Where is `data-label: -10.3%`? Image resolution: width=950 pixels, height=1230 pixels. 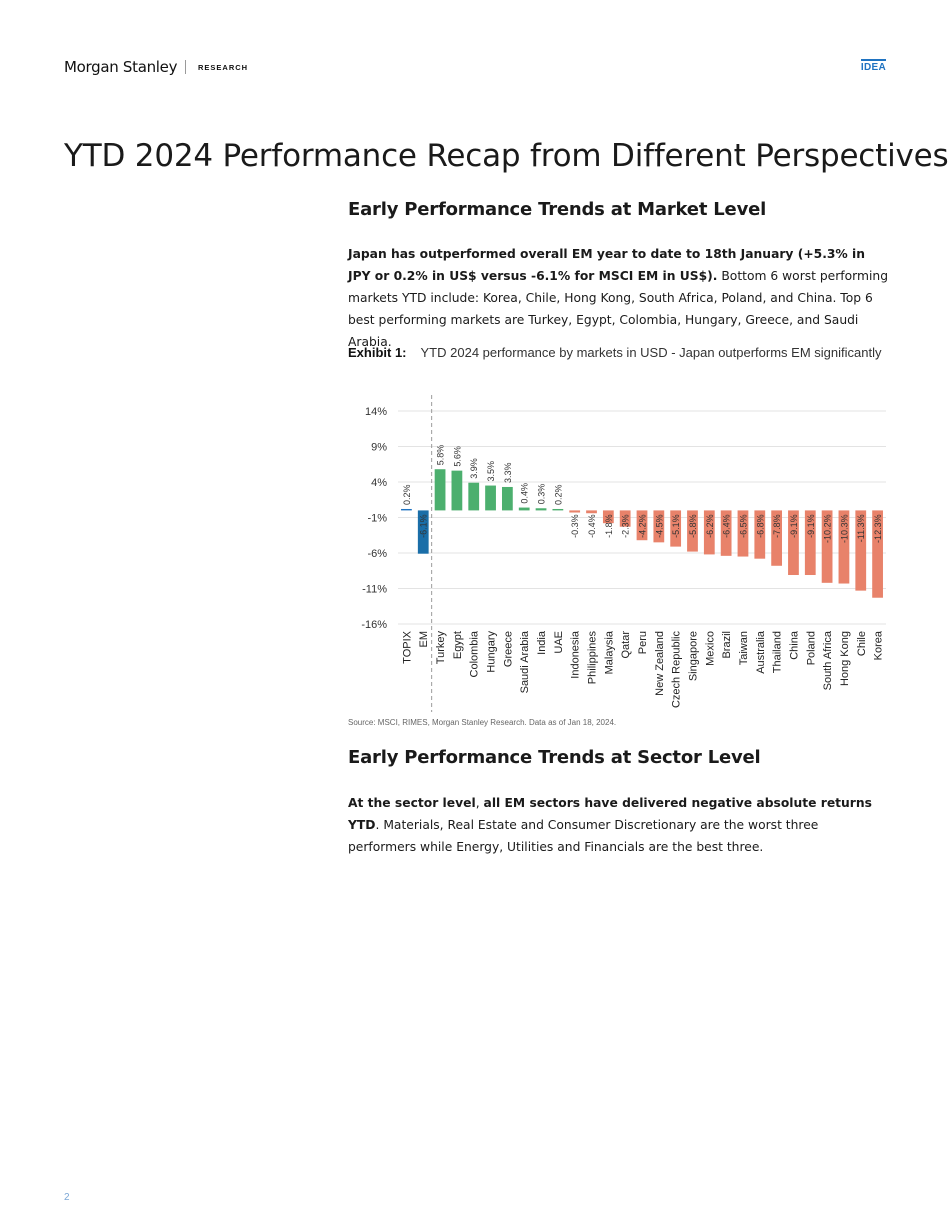 data-label: -10.3% is located at coordinates (844, 528).